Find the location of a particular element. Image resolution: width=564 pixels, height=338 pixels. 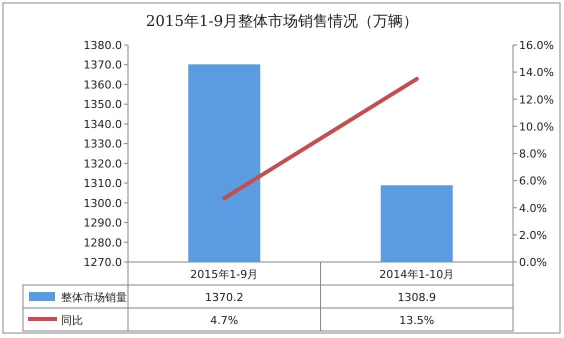

data-label: 1370.2 is located at coordinates (224, 297).